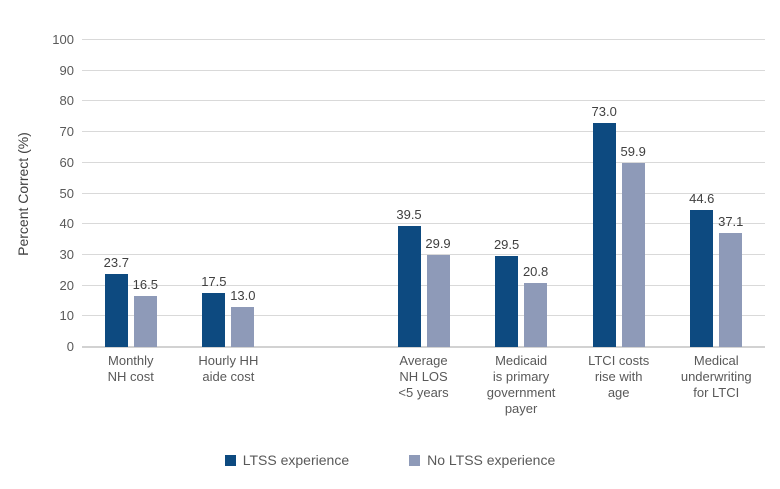 This screenshot has width=780, height=489. I want to click on y-tick-label: 10, so click(66, 316).